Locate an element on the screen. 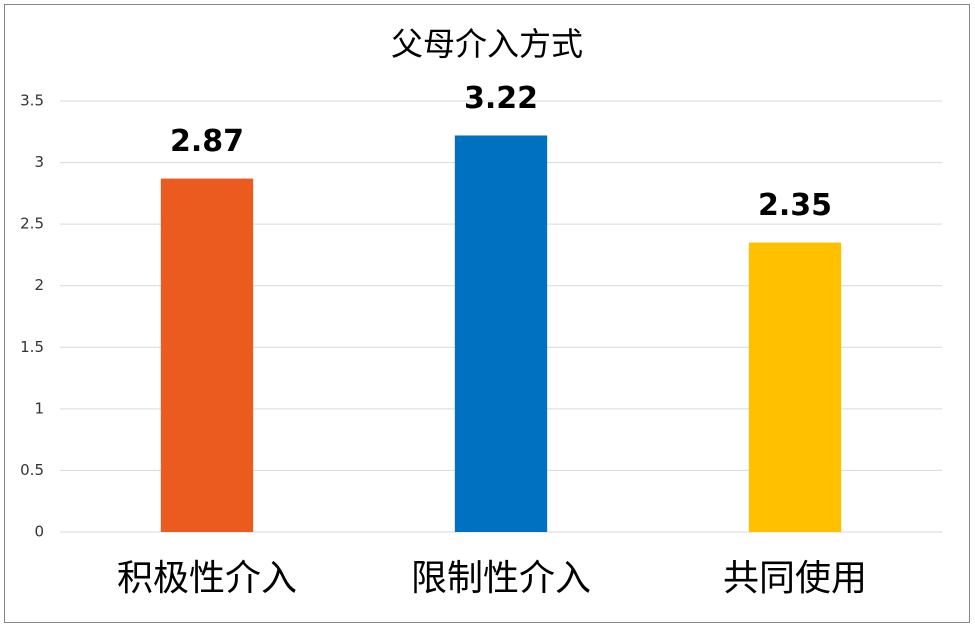 This screenshot has height=628, width=975. y-tick-label: 2 is located at coordinates (39, 285).